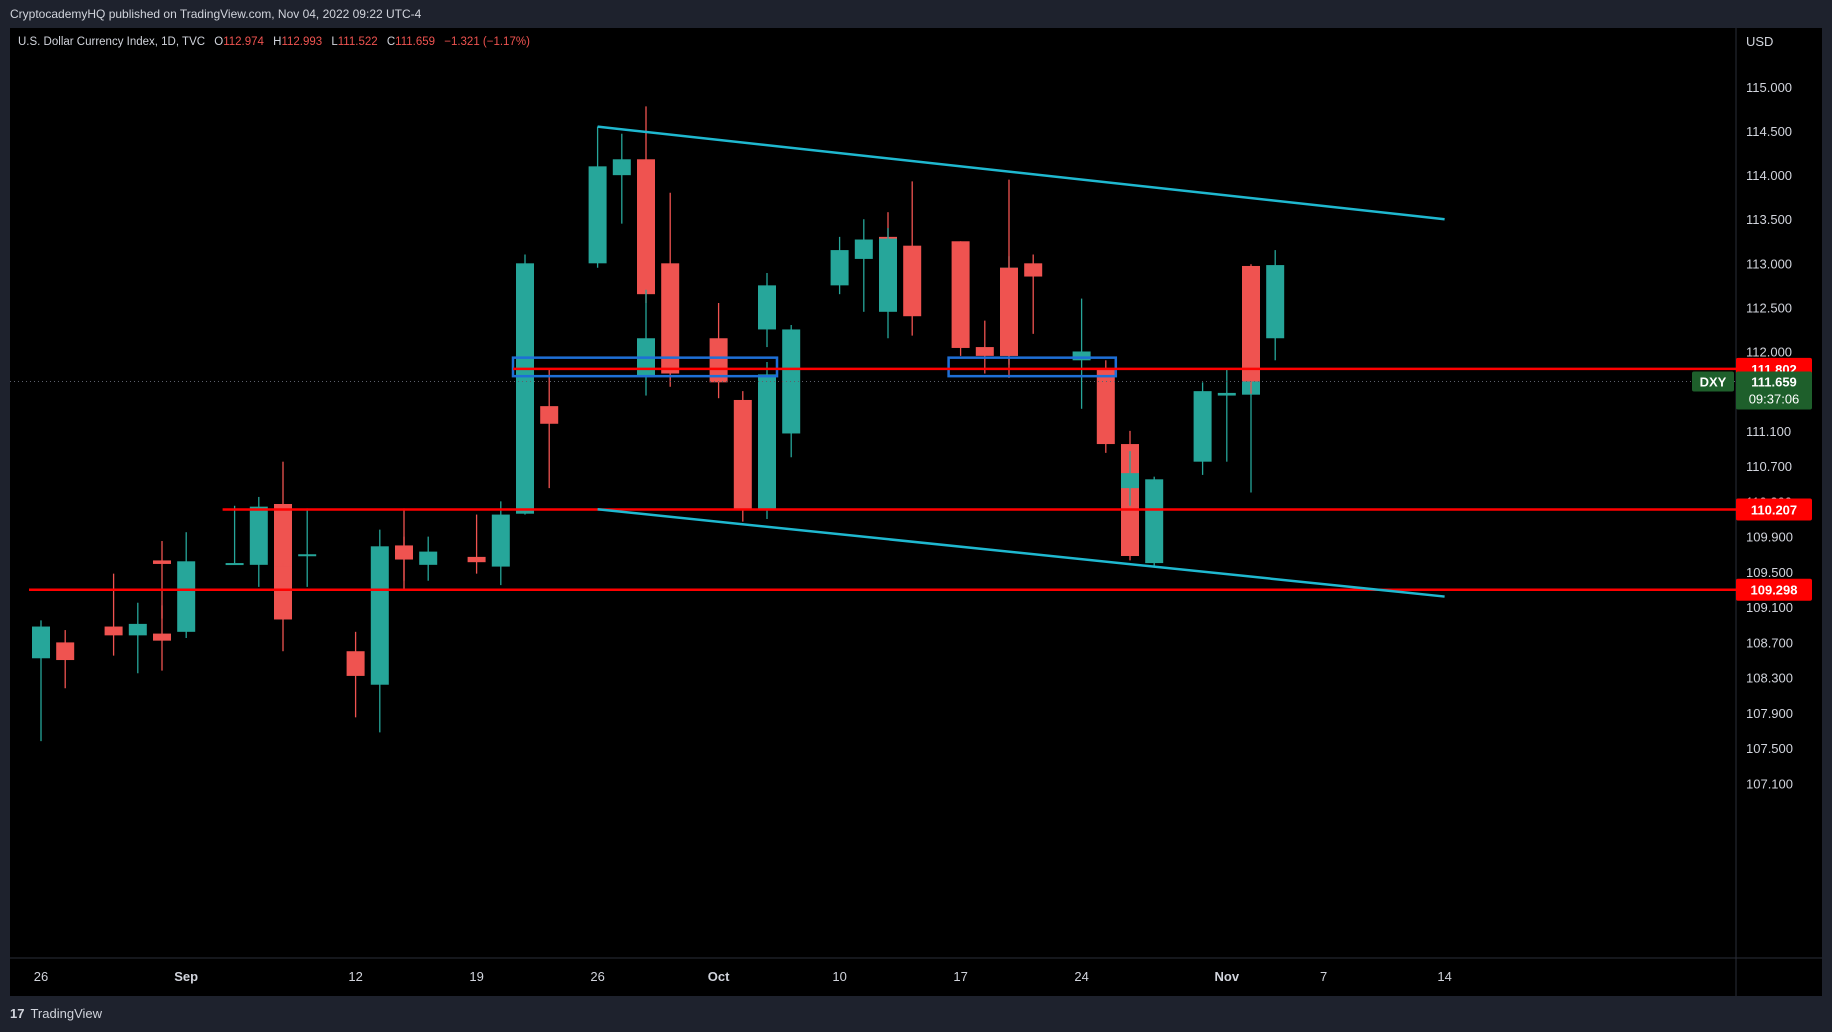 The image size is (1832, 1032). What do you see at coordinates (243, 42) in the screenshot?
I see `legend-open-value: 112.974` at bounding box center [243, 42].